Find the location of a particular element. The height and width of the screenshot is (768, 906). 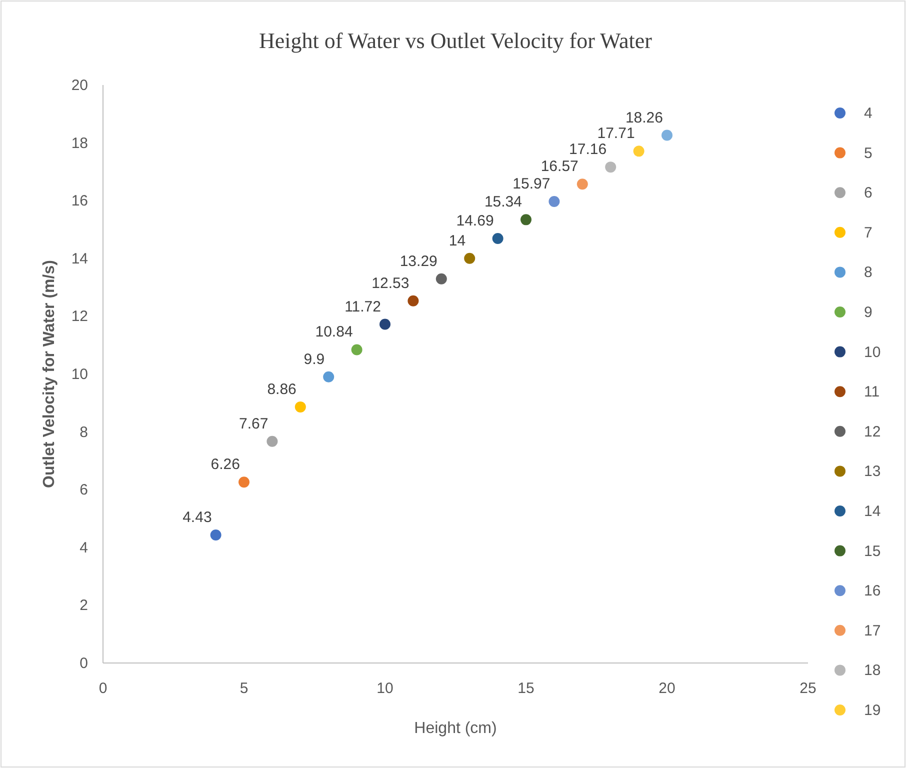

legend-label: 9 is located at coordinates (868, 312).